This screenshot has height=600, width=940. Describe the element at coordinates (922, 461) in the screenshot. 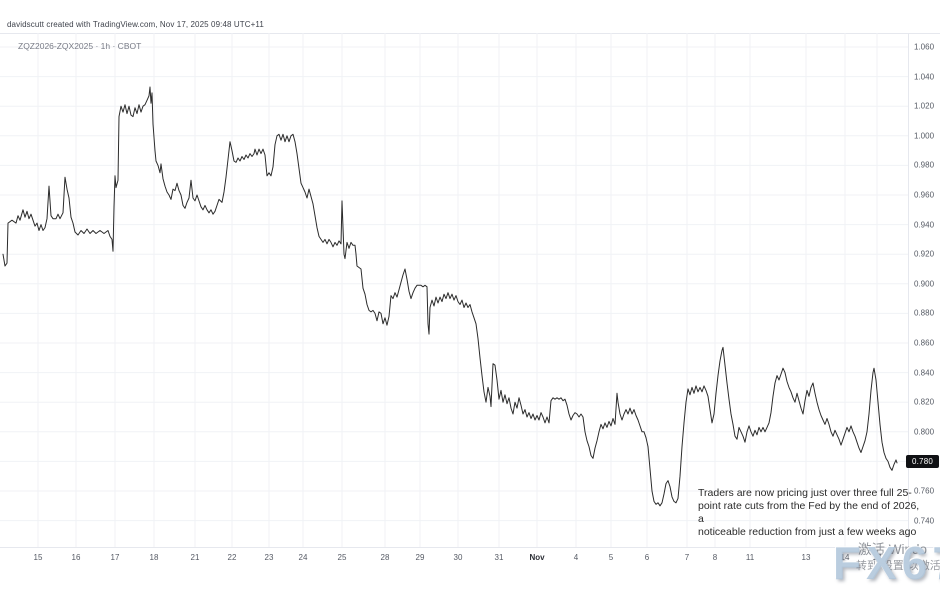

I see `last-price-label: 0.780` at that location.